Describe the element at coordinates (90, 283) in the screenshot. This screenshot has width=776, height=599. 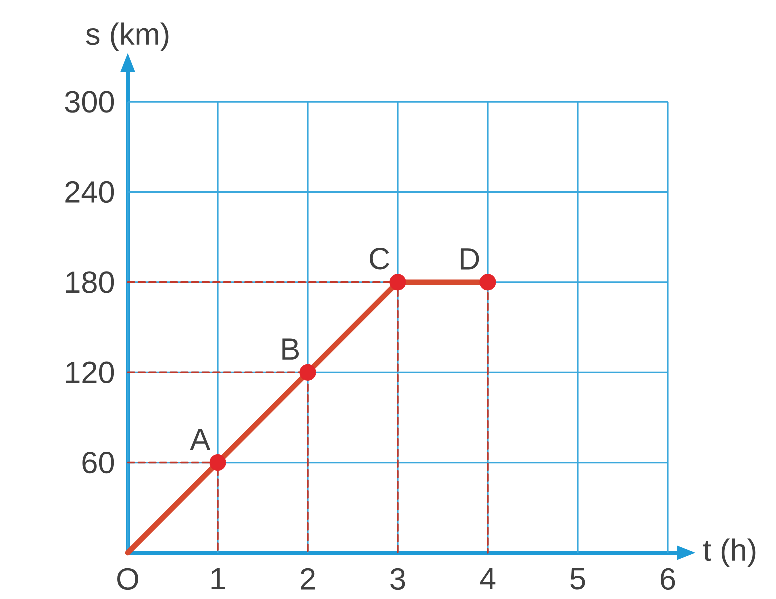
I see `y-tick-label: 180` at that location.